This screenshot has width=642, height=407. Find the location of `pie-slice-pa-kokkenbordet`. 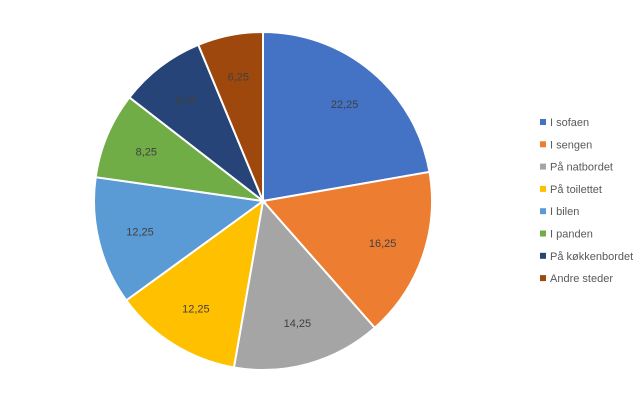

pie-slice-pa-kokkenbordet is located at coordinates (197, 124).